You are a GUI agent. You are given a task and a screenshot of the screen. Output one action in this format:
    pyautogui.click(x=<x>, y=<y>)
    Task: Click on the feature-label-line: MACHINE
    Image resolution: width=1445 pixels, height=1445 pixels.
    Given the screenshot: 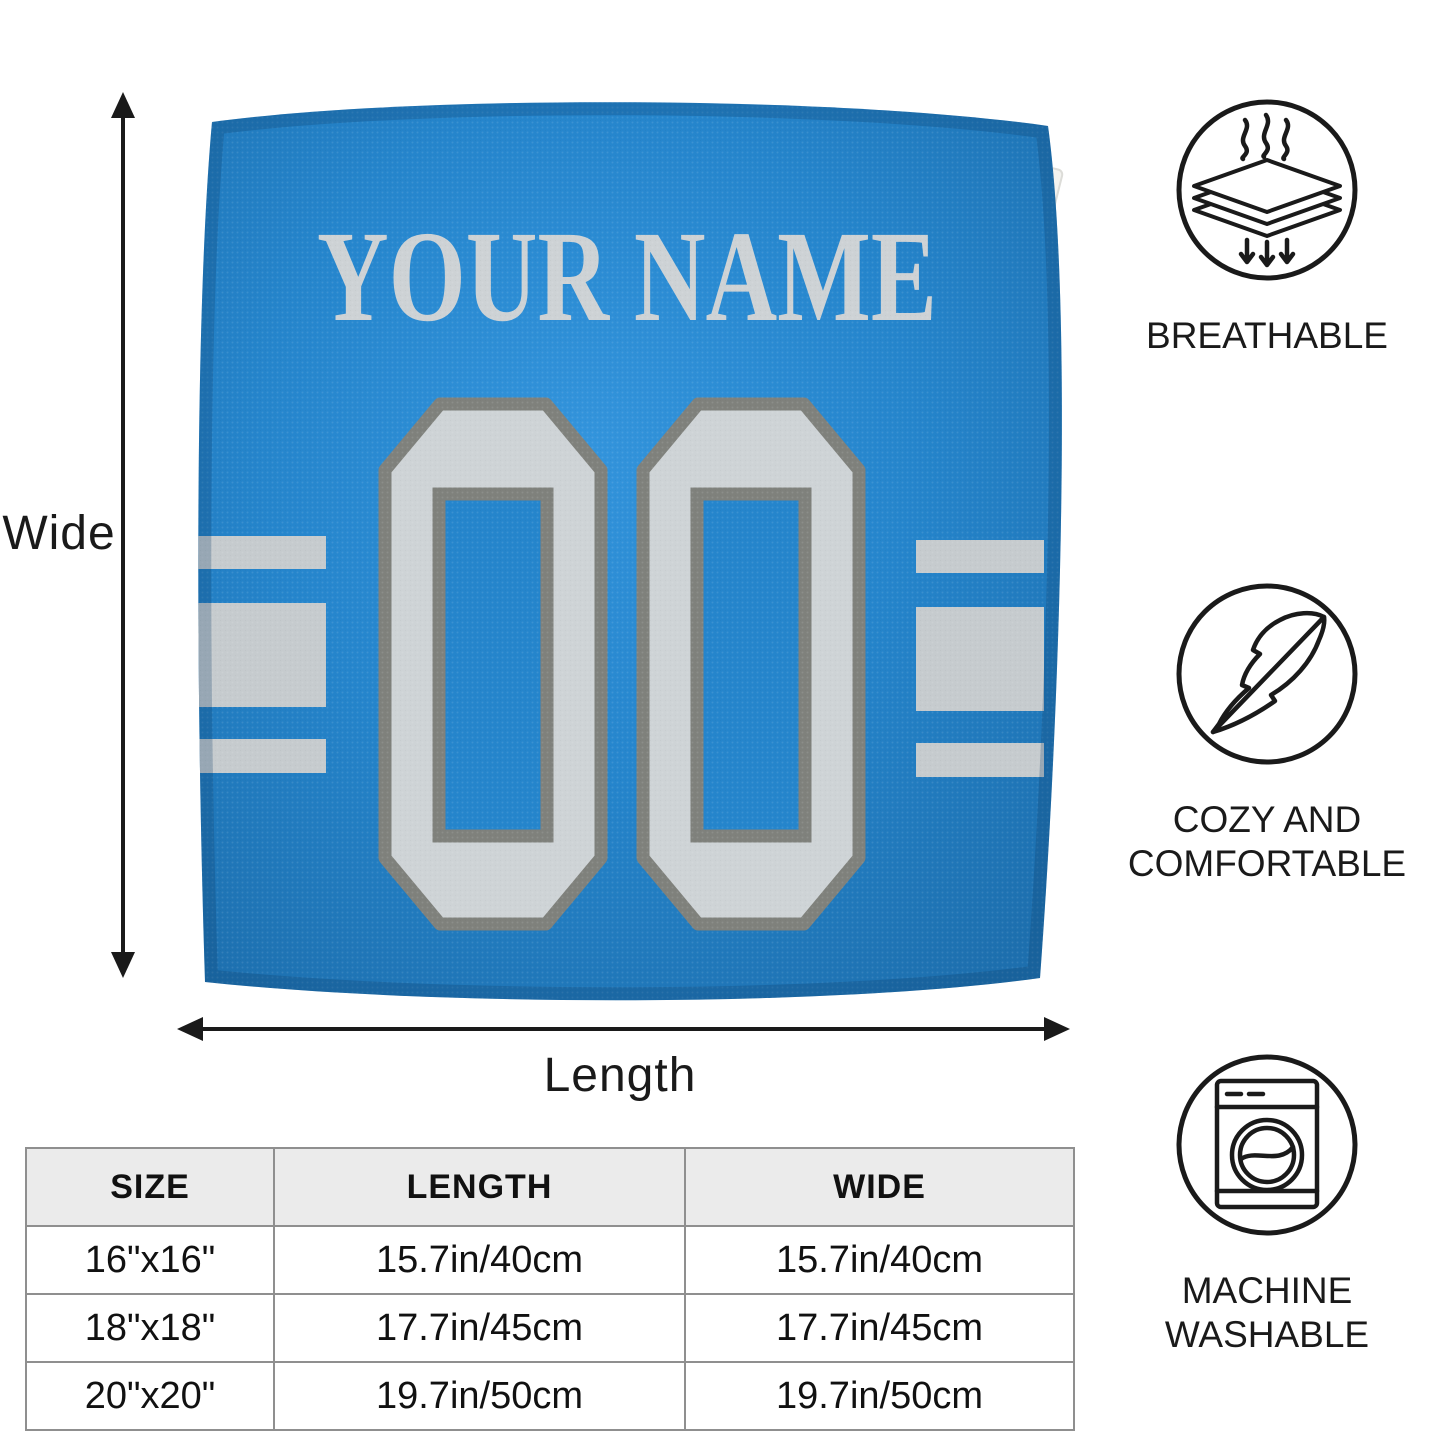 What is the action you would take?
    pyautogui.click(x=1267, y=1290)
    